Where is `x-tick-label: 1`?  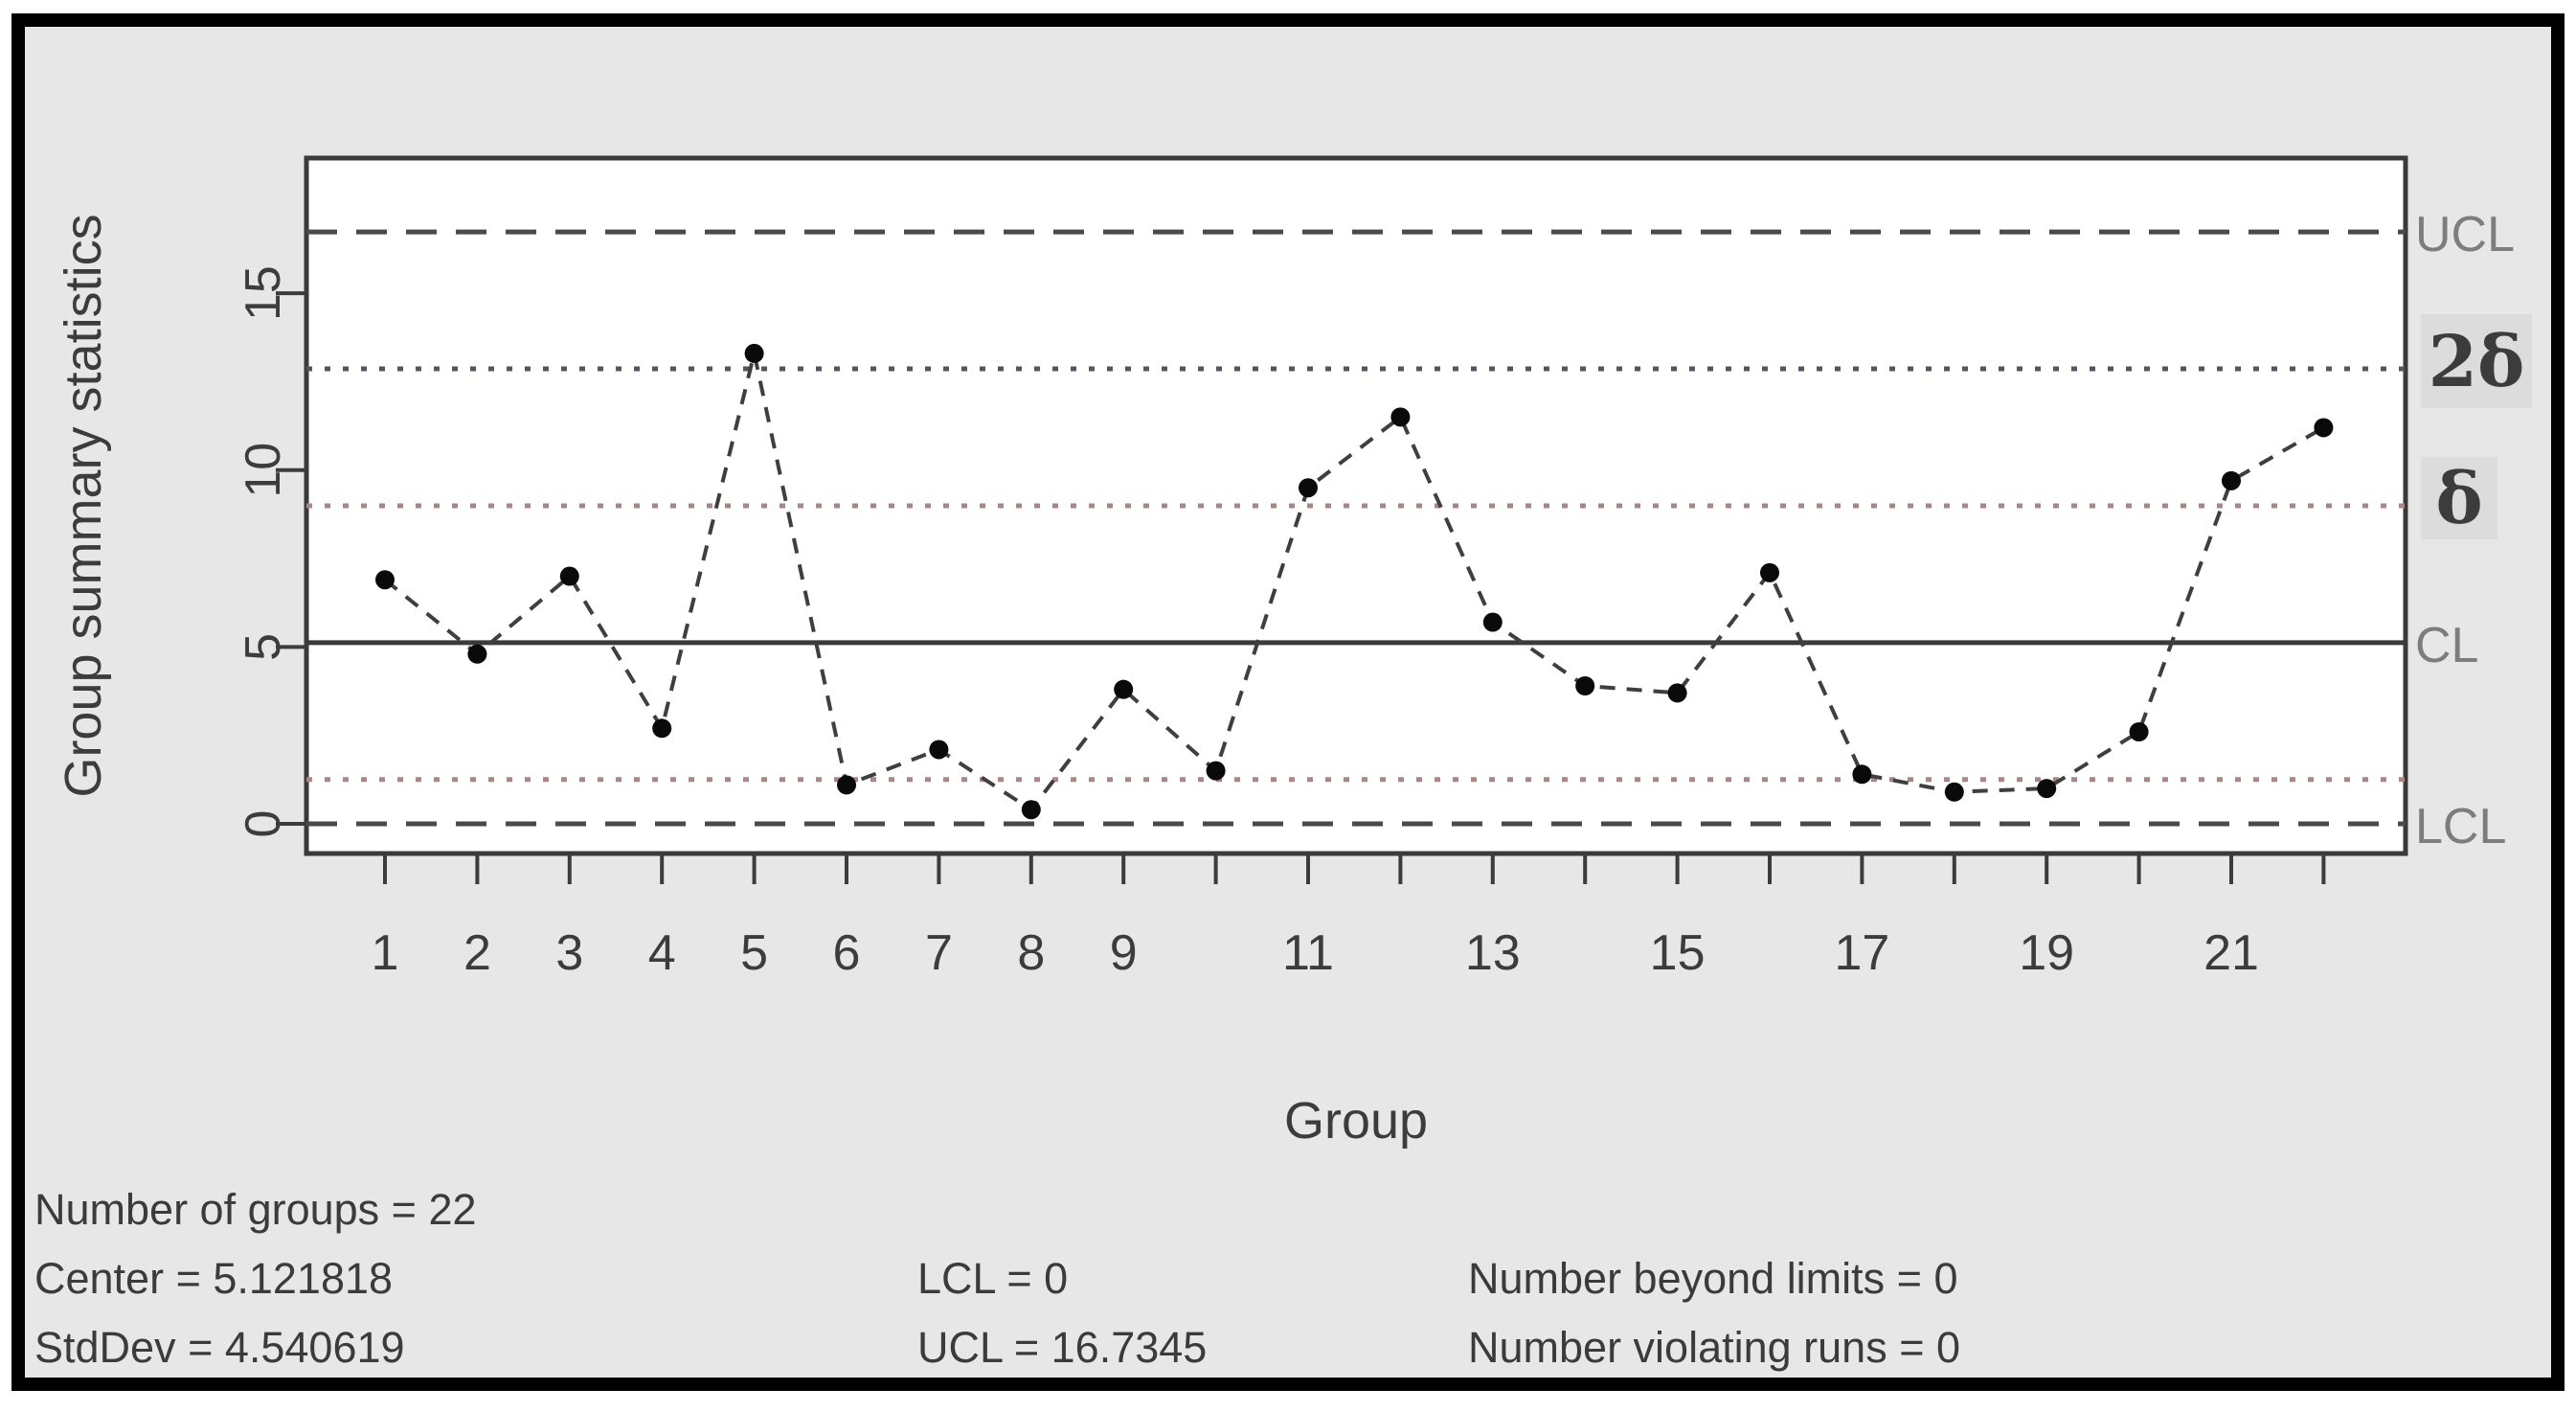 x-tick-label: 1 is located at coordinates (385, 953).